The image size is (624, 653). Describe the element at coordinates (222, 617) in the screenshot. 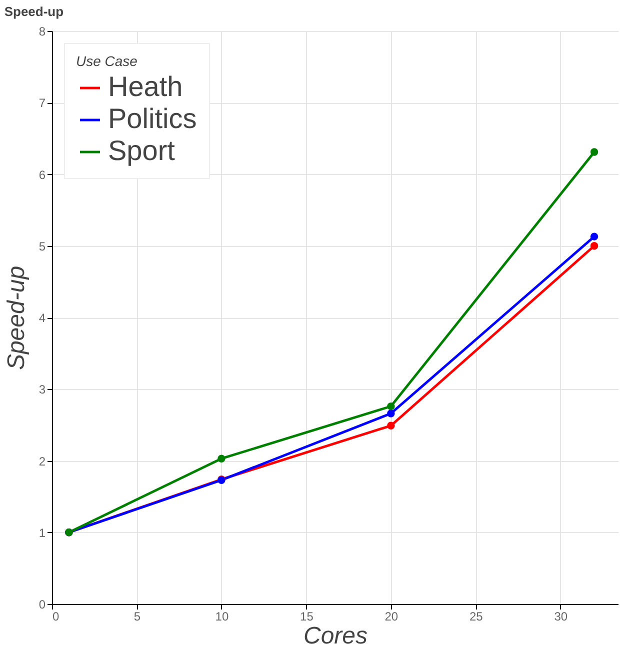

I see `x-tick-label: 10` at that location.